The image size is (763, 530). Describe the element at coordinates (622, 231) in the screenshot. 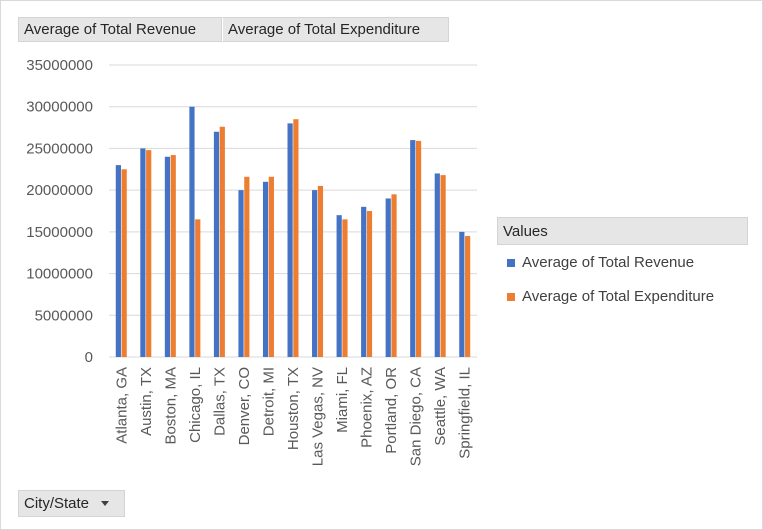

I see `legend-header: Values` at that location.